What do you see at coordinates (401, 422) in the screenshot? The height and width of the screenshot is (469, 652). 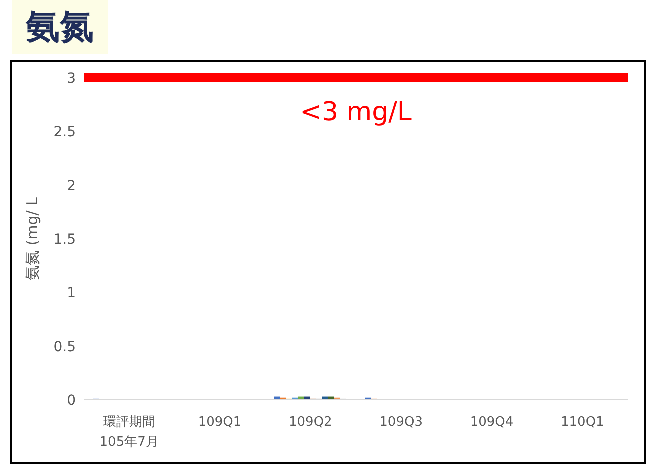 I see `x-tick-label: 109Q3` at bounding box center [401, 422].